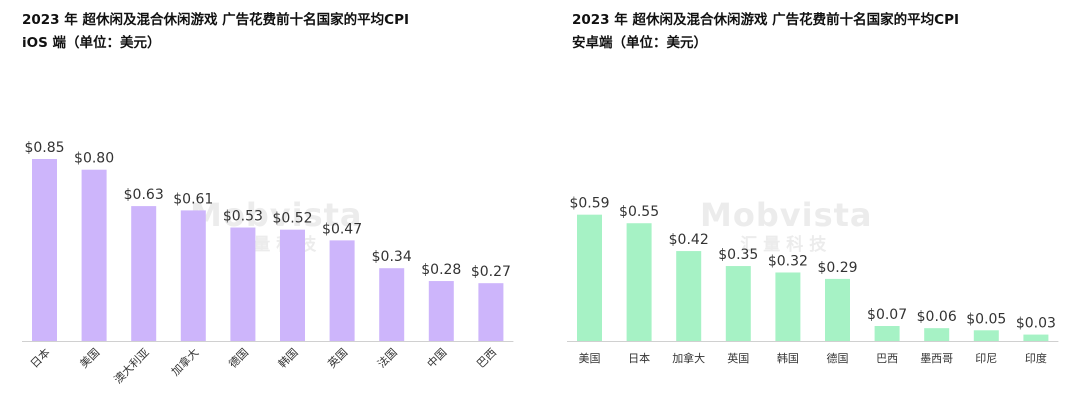 The image size is (1080, 410). What do you see at coordinates (91, 43) in the screenshot?
I see `chart-subtitle: iOS 端（单位：美元）` at bounding box center [91, 43].